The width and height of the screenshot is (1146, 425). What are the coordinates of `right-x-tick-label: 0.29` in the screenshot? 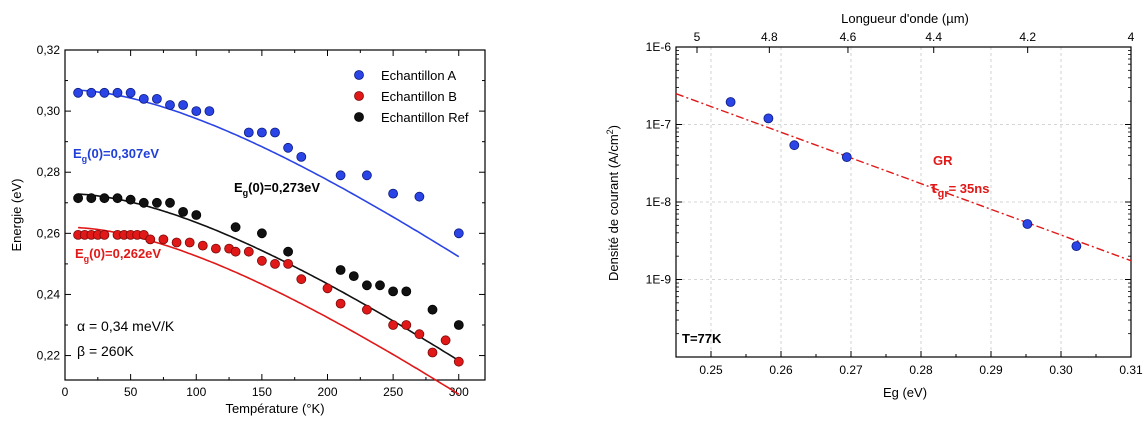 It's located at (991, 370).